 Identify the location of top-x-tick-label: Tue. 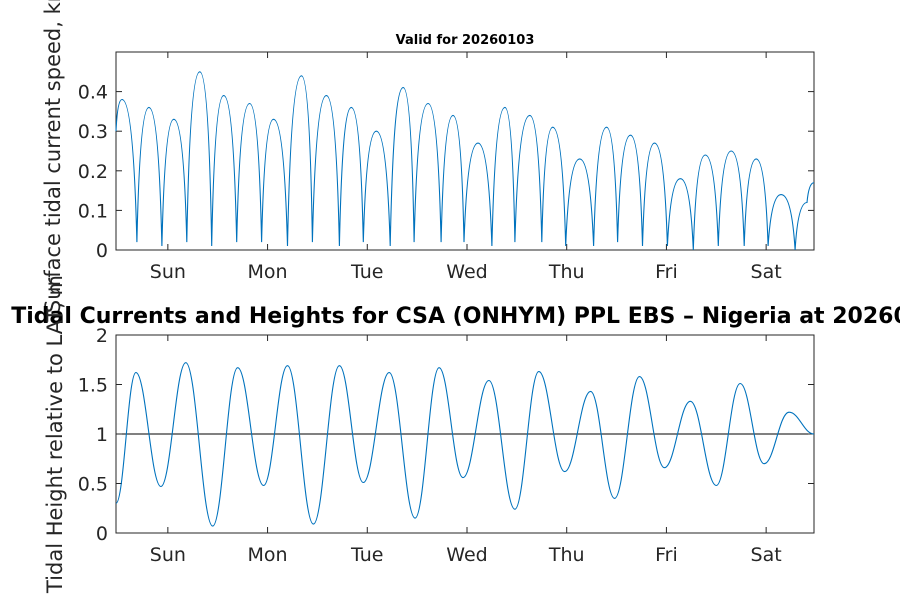
(366, 272).